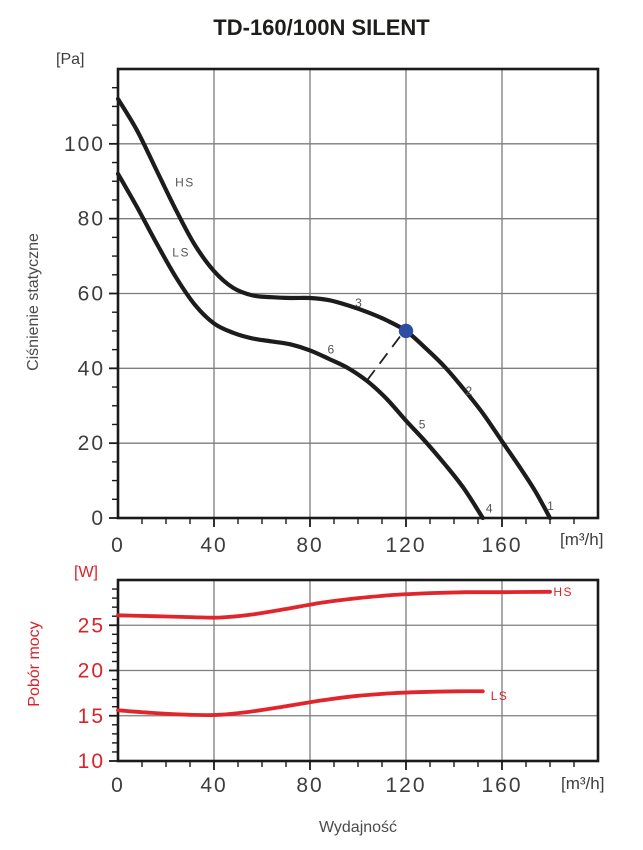 The image size is (643, 850). What do you see at coordinates (91, 294) in the screenshot?
I see `y-tick-label: 60` at bounding box center [91, 294].